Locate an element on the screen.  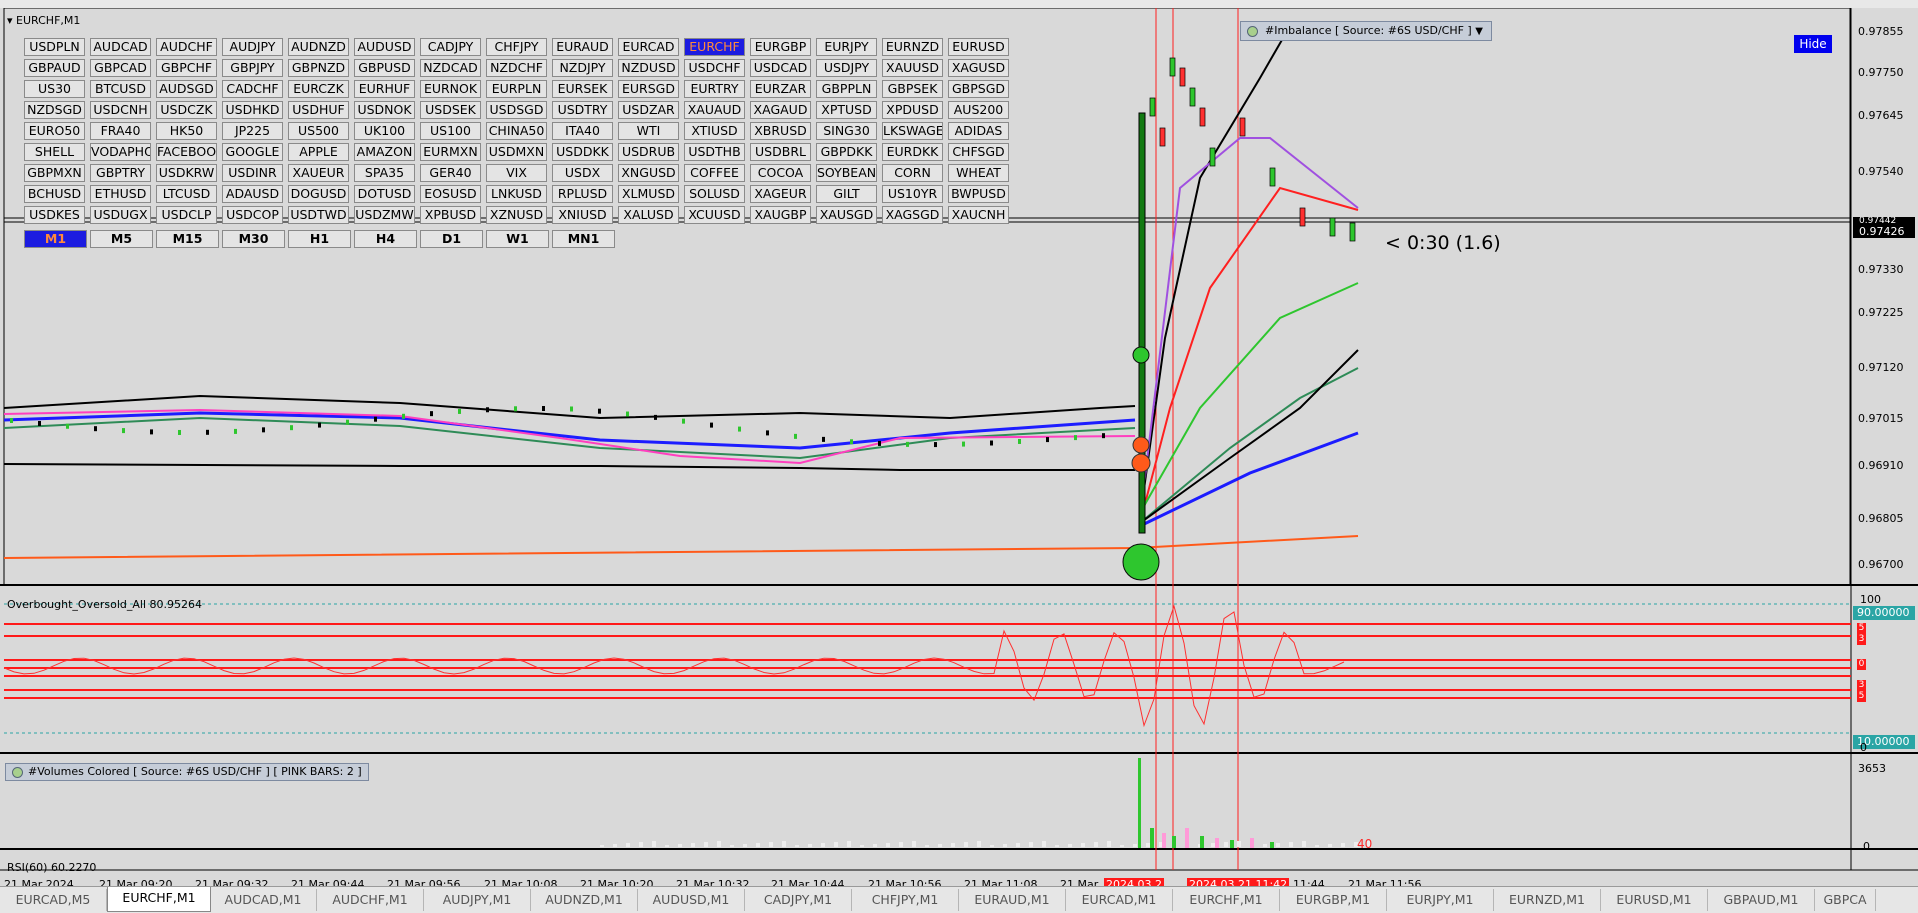
symbol-button-bwpusd: BWPUSD is located at coordinates (978, 194).